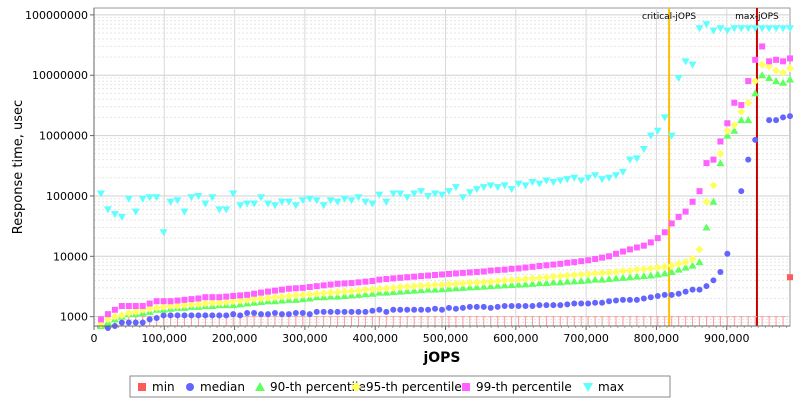  Describe the element at coordinates (441, 358) in the screenshot. I see `x-axis-title: jOPS` at that location.